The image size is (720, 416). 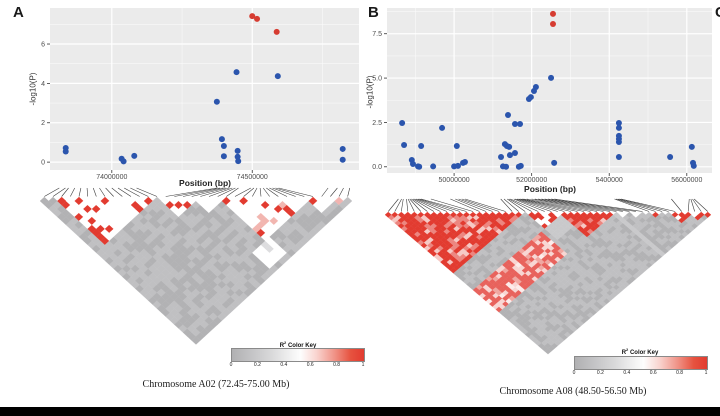 What do you see at coordinates (298, 344) in the screenshot?
I see `panel-a-color-key-title: R2 Color Key` at bounding box center [298, 344].